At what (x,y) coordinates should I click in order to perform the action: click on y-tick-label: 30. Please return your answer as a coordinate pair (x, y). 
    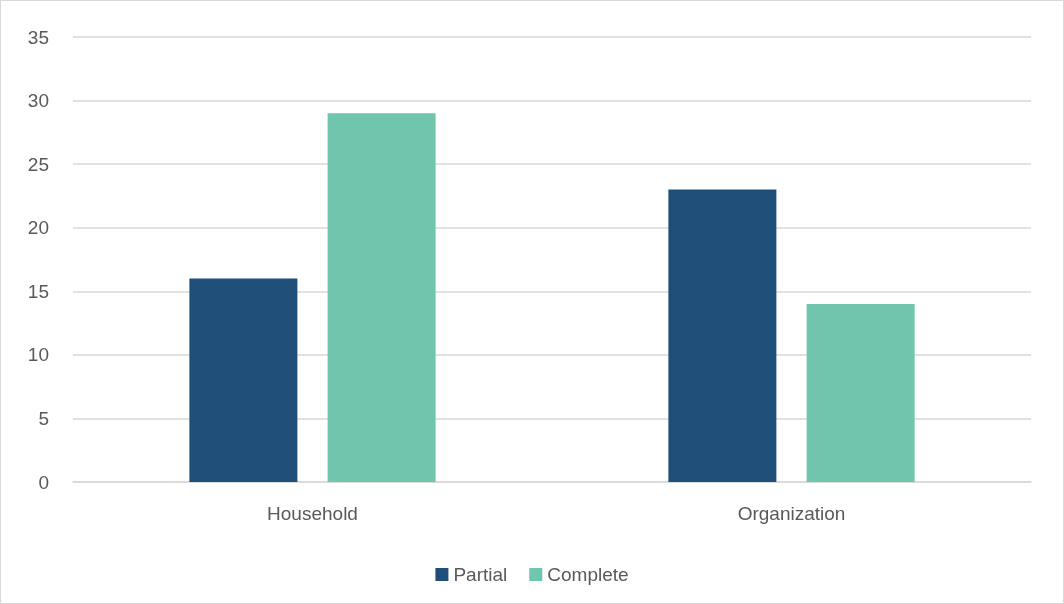
    Looking at the image, I should click on (38, 101).